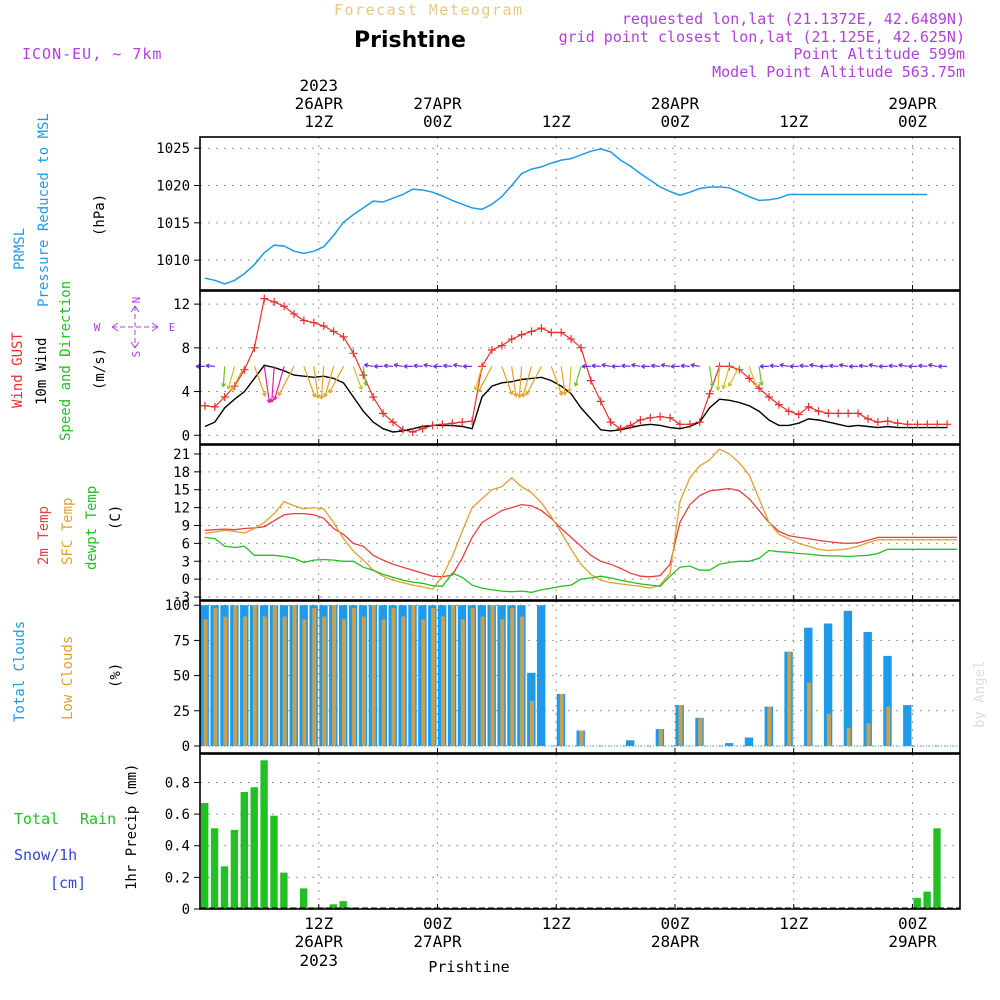 The image size is (1000, 1000). What do you see at coordinates (177, 878) in the screenshot?
I see `y-tick-label: 0.2` at bounding box center [177, 878].